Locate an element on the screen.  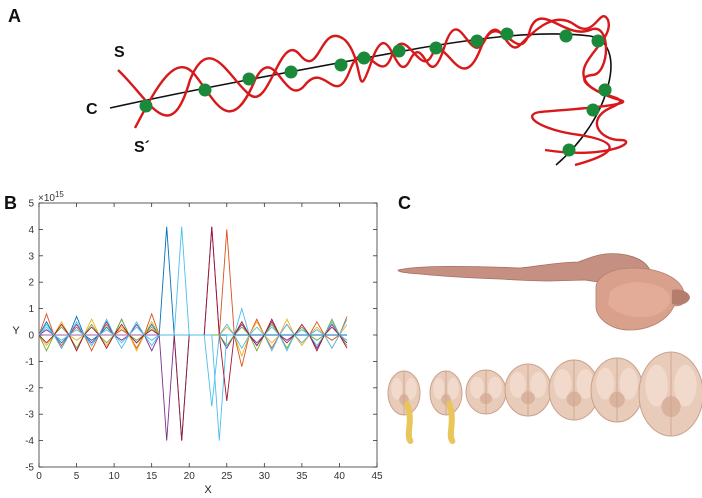
label-s: S is located at coordinates (119, 52).